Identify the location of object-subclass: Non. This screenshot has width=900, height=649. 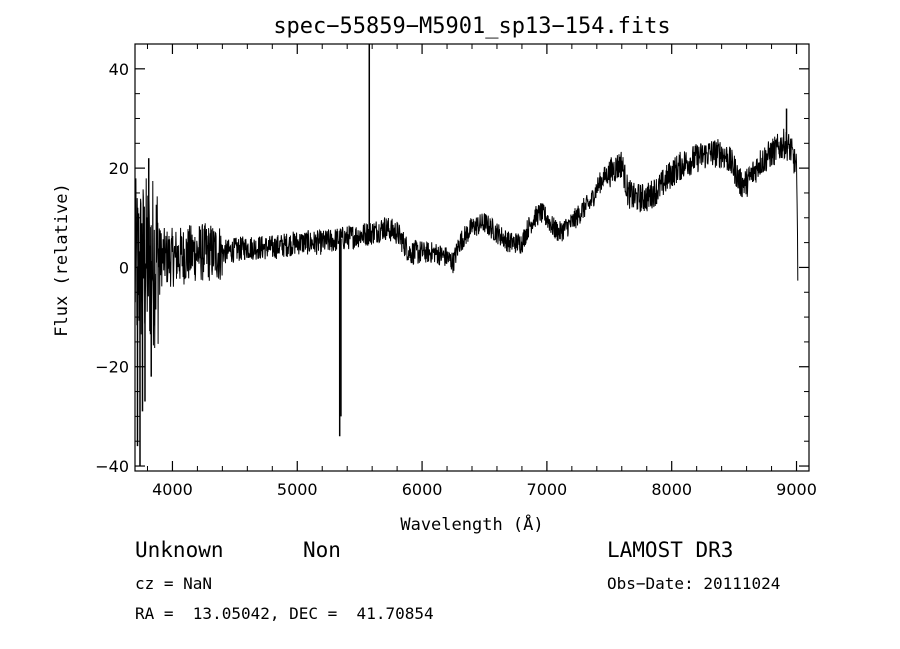
(322, 550).